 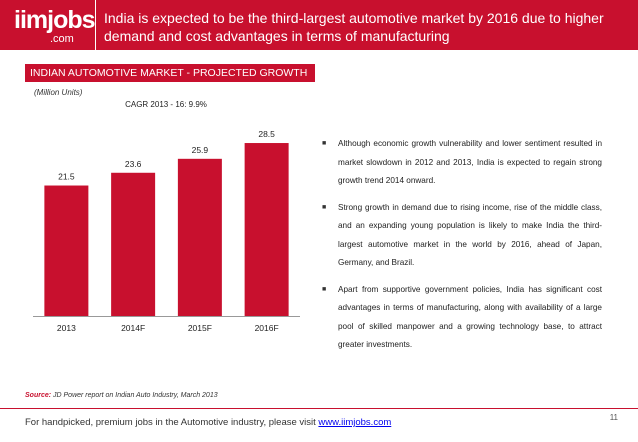 What do you see at coordinates (55, 20) in the screenshot?
I see `logo-brand: iimjobs` at bounding box center [55, 20].